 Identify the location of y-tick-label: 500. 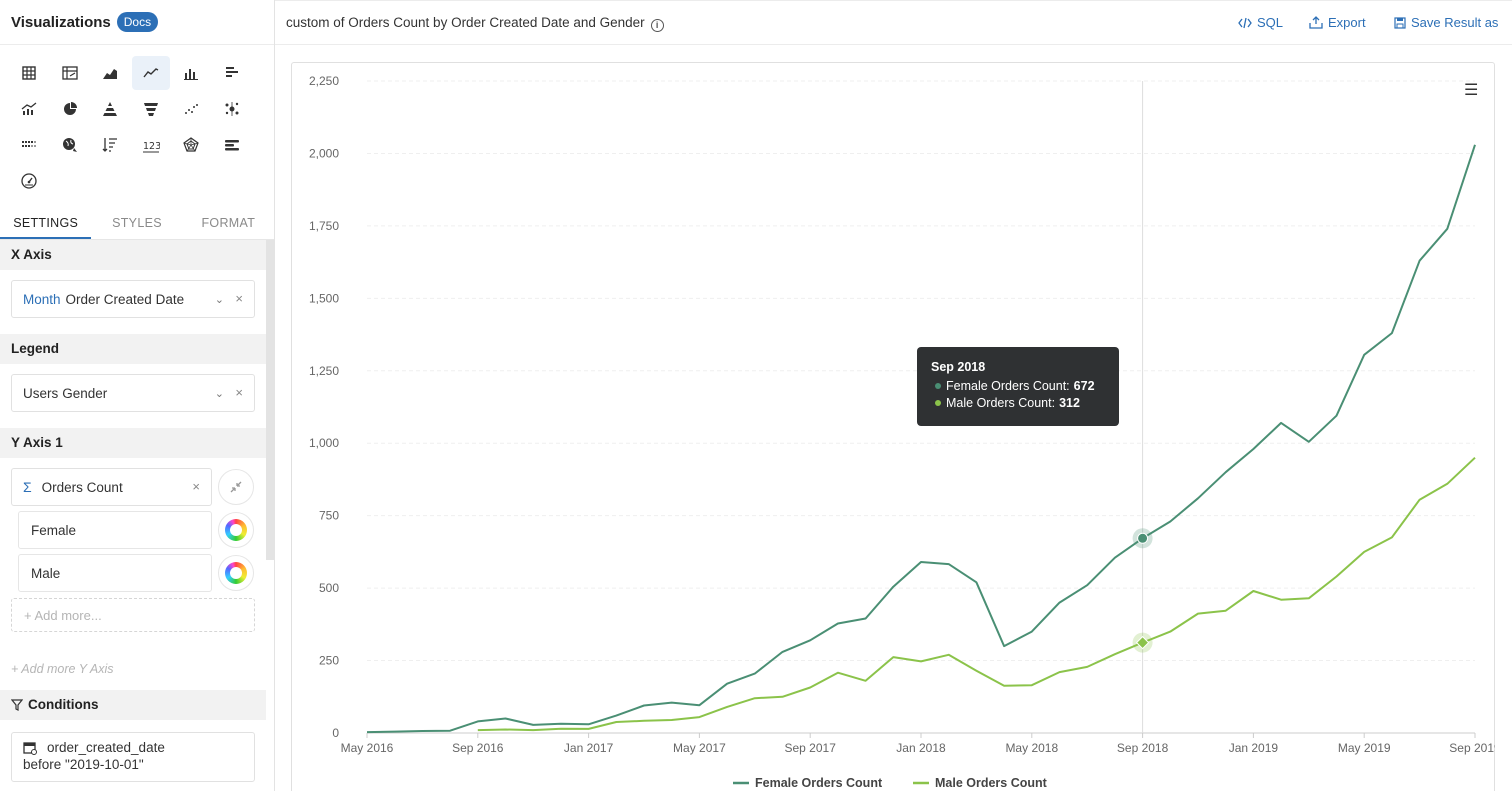
(329, 588).